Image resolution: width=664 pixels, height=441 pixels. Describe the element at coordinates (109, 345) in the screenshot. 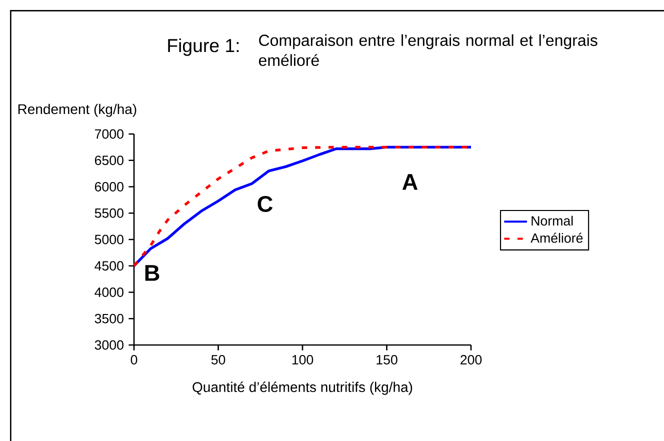

I see `y-tick-label: 3000` at that location.